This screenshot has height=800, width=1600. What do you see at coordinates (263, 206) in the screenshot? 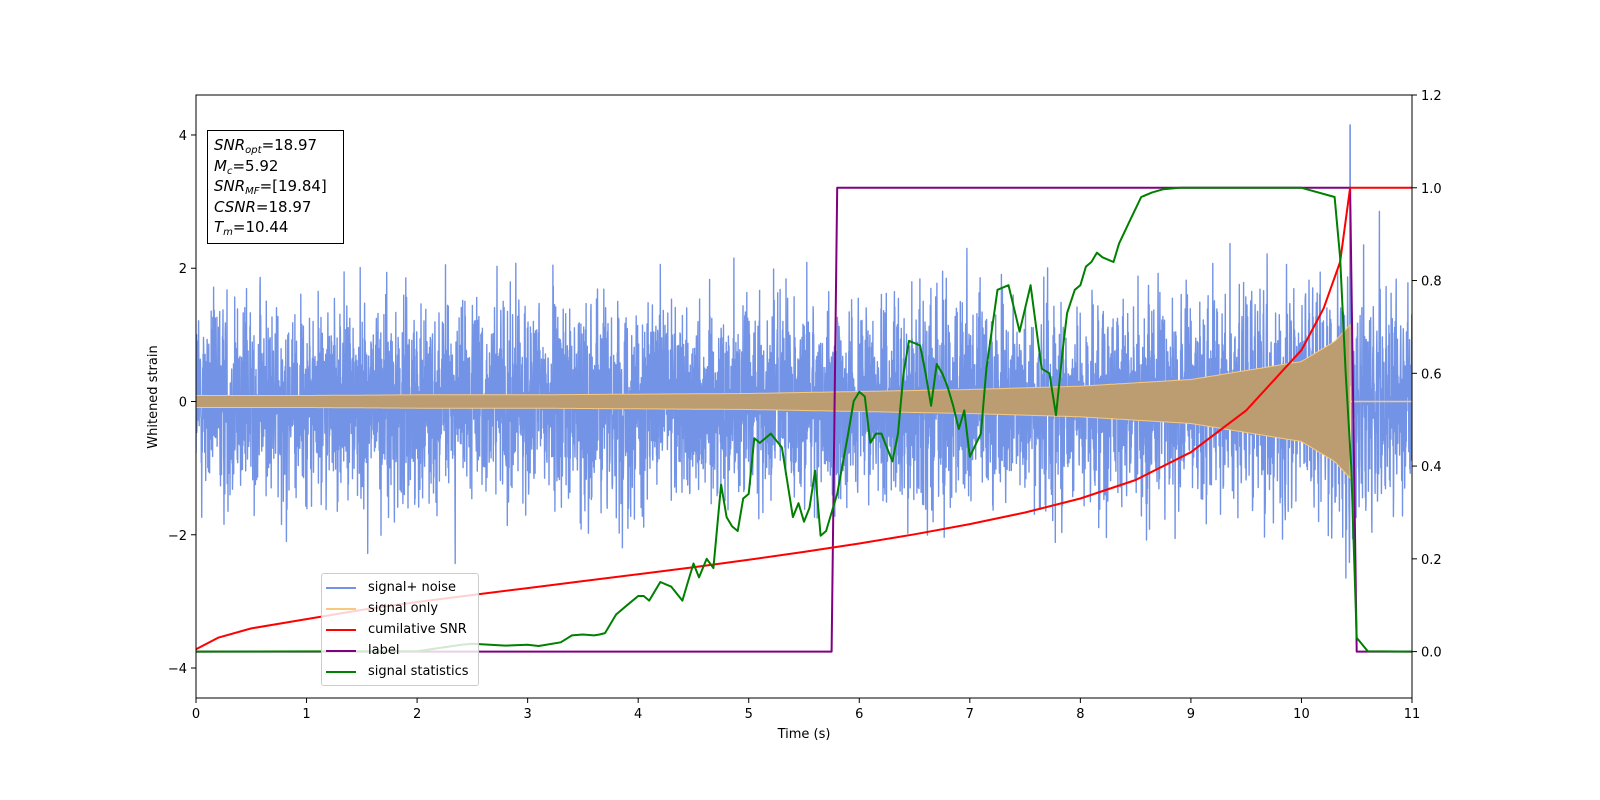
I see `csnr-annotation: CSNR=18.97` at bounding box center [263, 206].